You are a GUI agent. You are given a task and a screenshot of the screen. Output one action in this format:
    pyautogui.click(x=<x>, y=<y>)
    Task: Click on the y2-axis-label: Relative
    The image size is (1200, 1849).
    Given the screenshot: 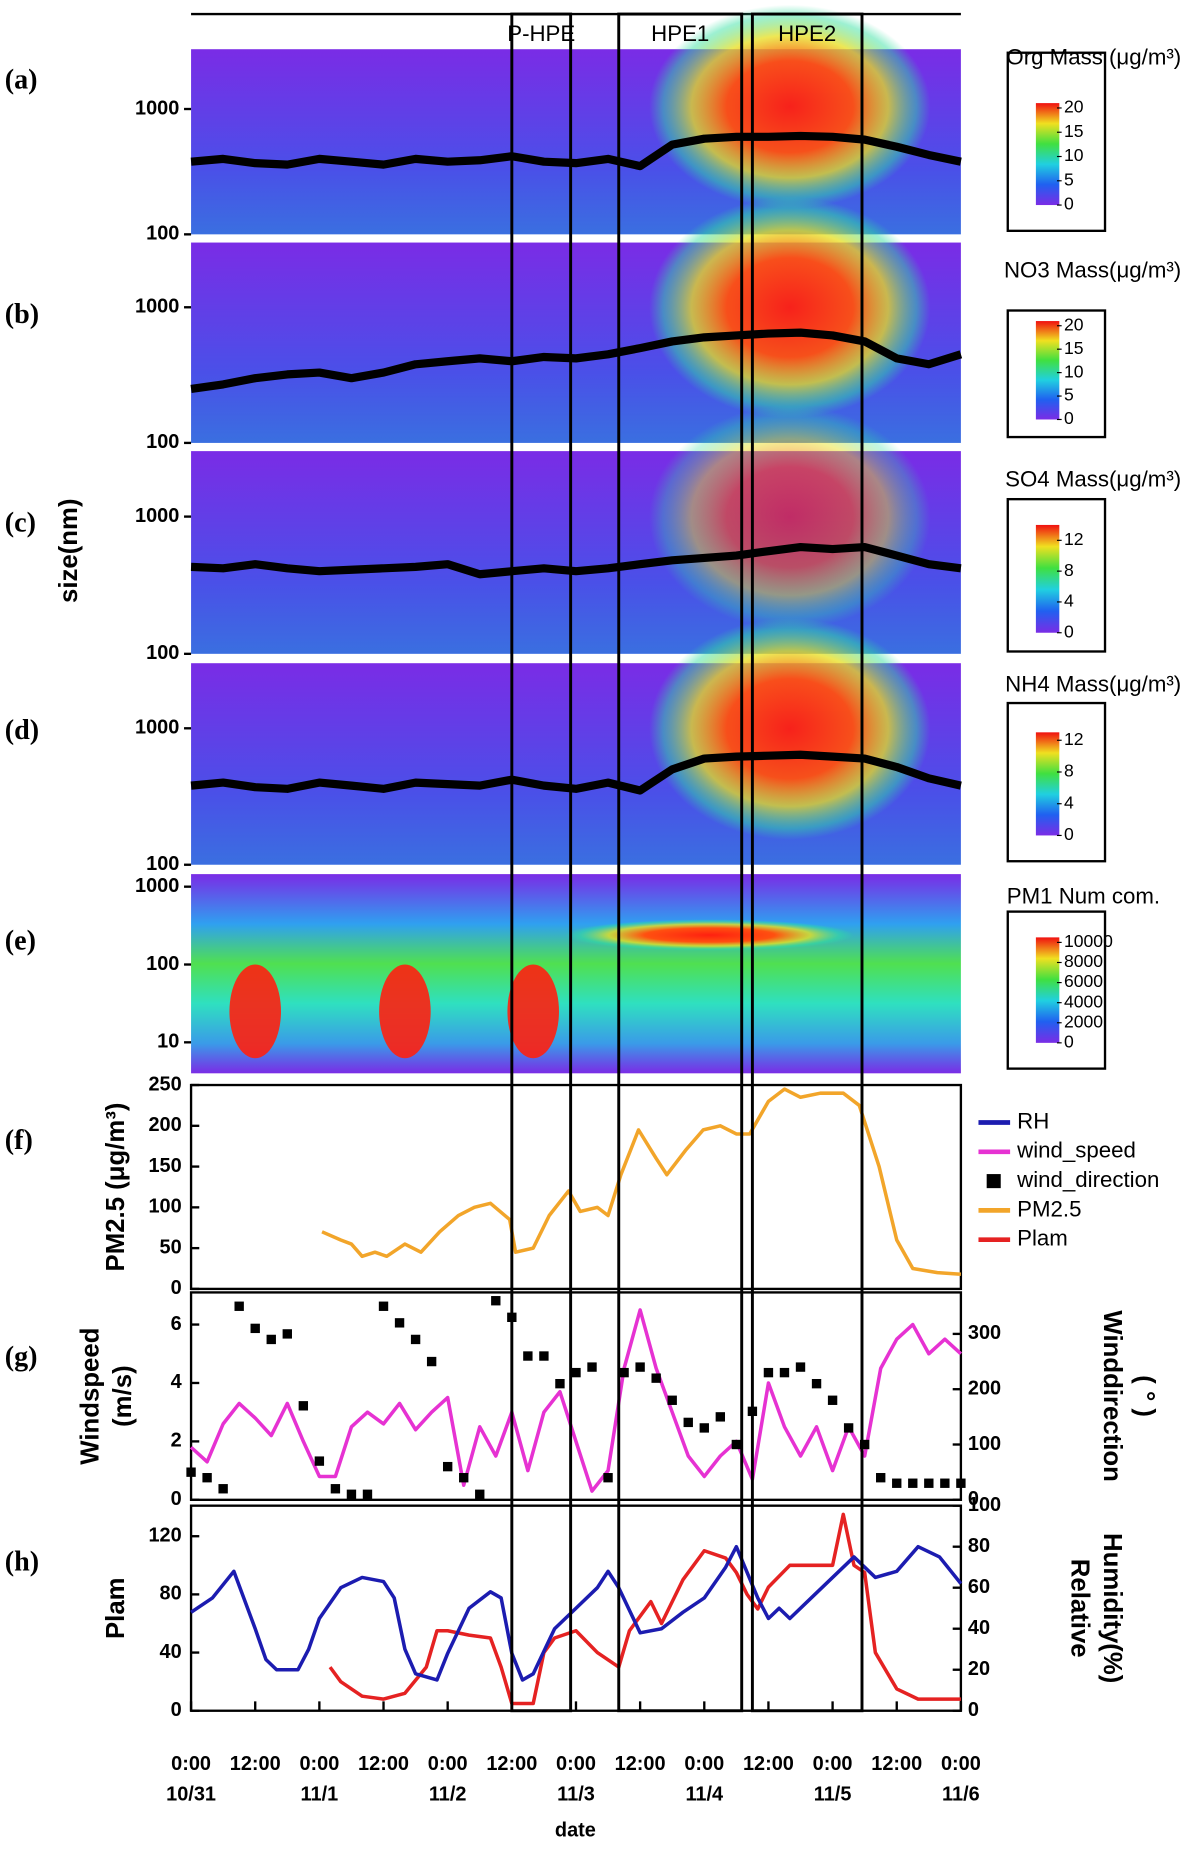 What is the action you would take?
    pyautogui.click(x=1079, y=1608)
    